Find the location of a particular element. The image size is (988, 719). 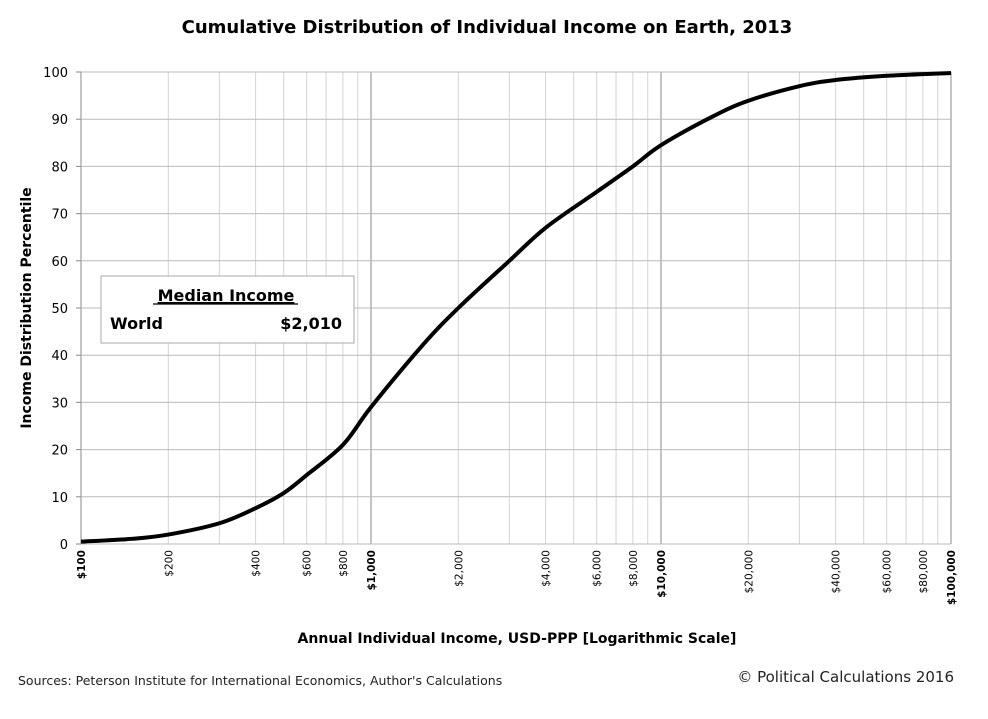

x-tick-label: $600 is located at coordinates (308, 563).